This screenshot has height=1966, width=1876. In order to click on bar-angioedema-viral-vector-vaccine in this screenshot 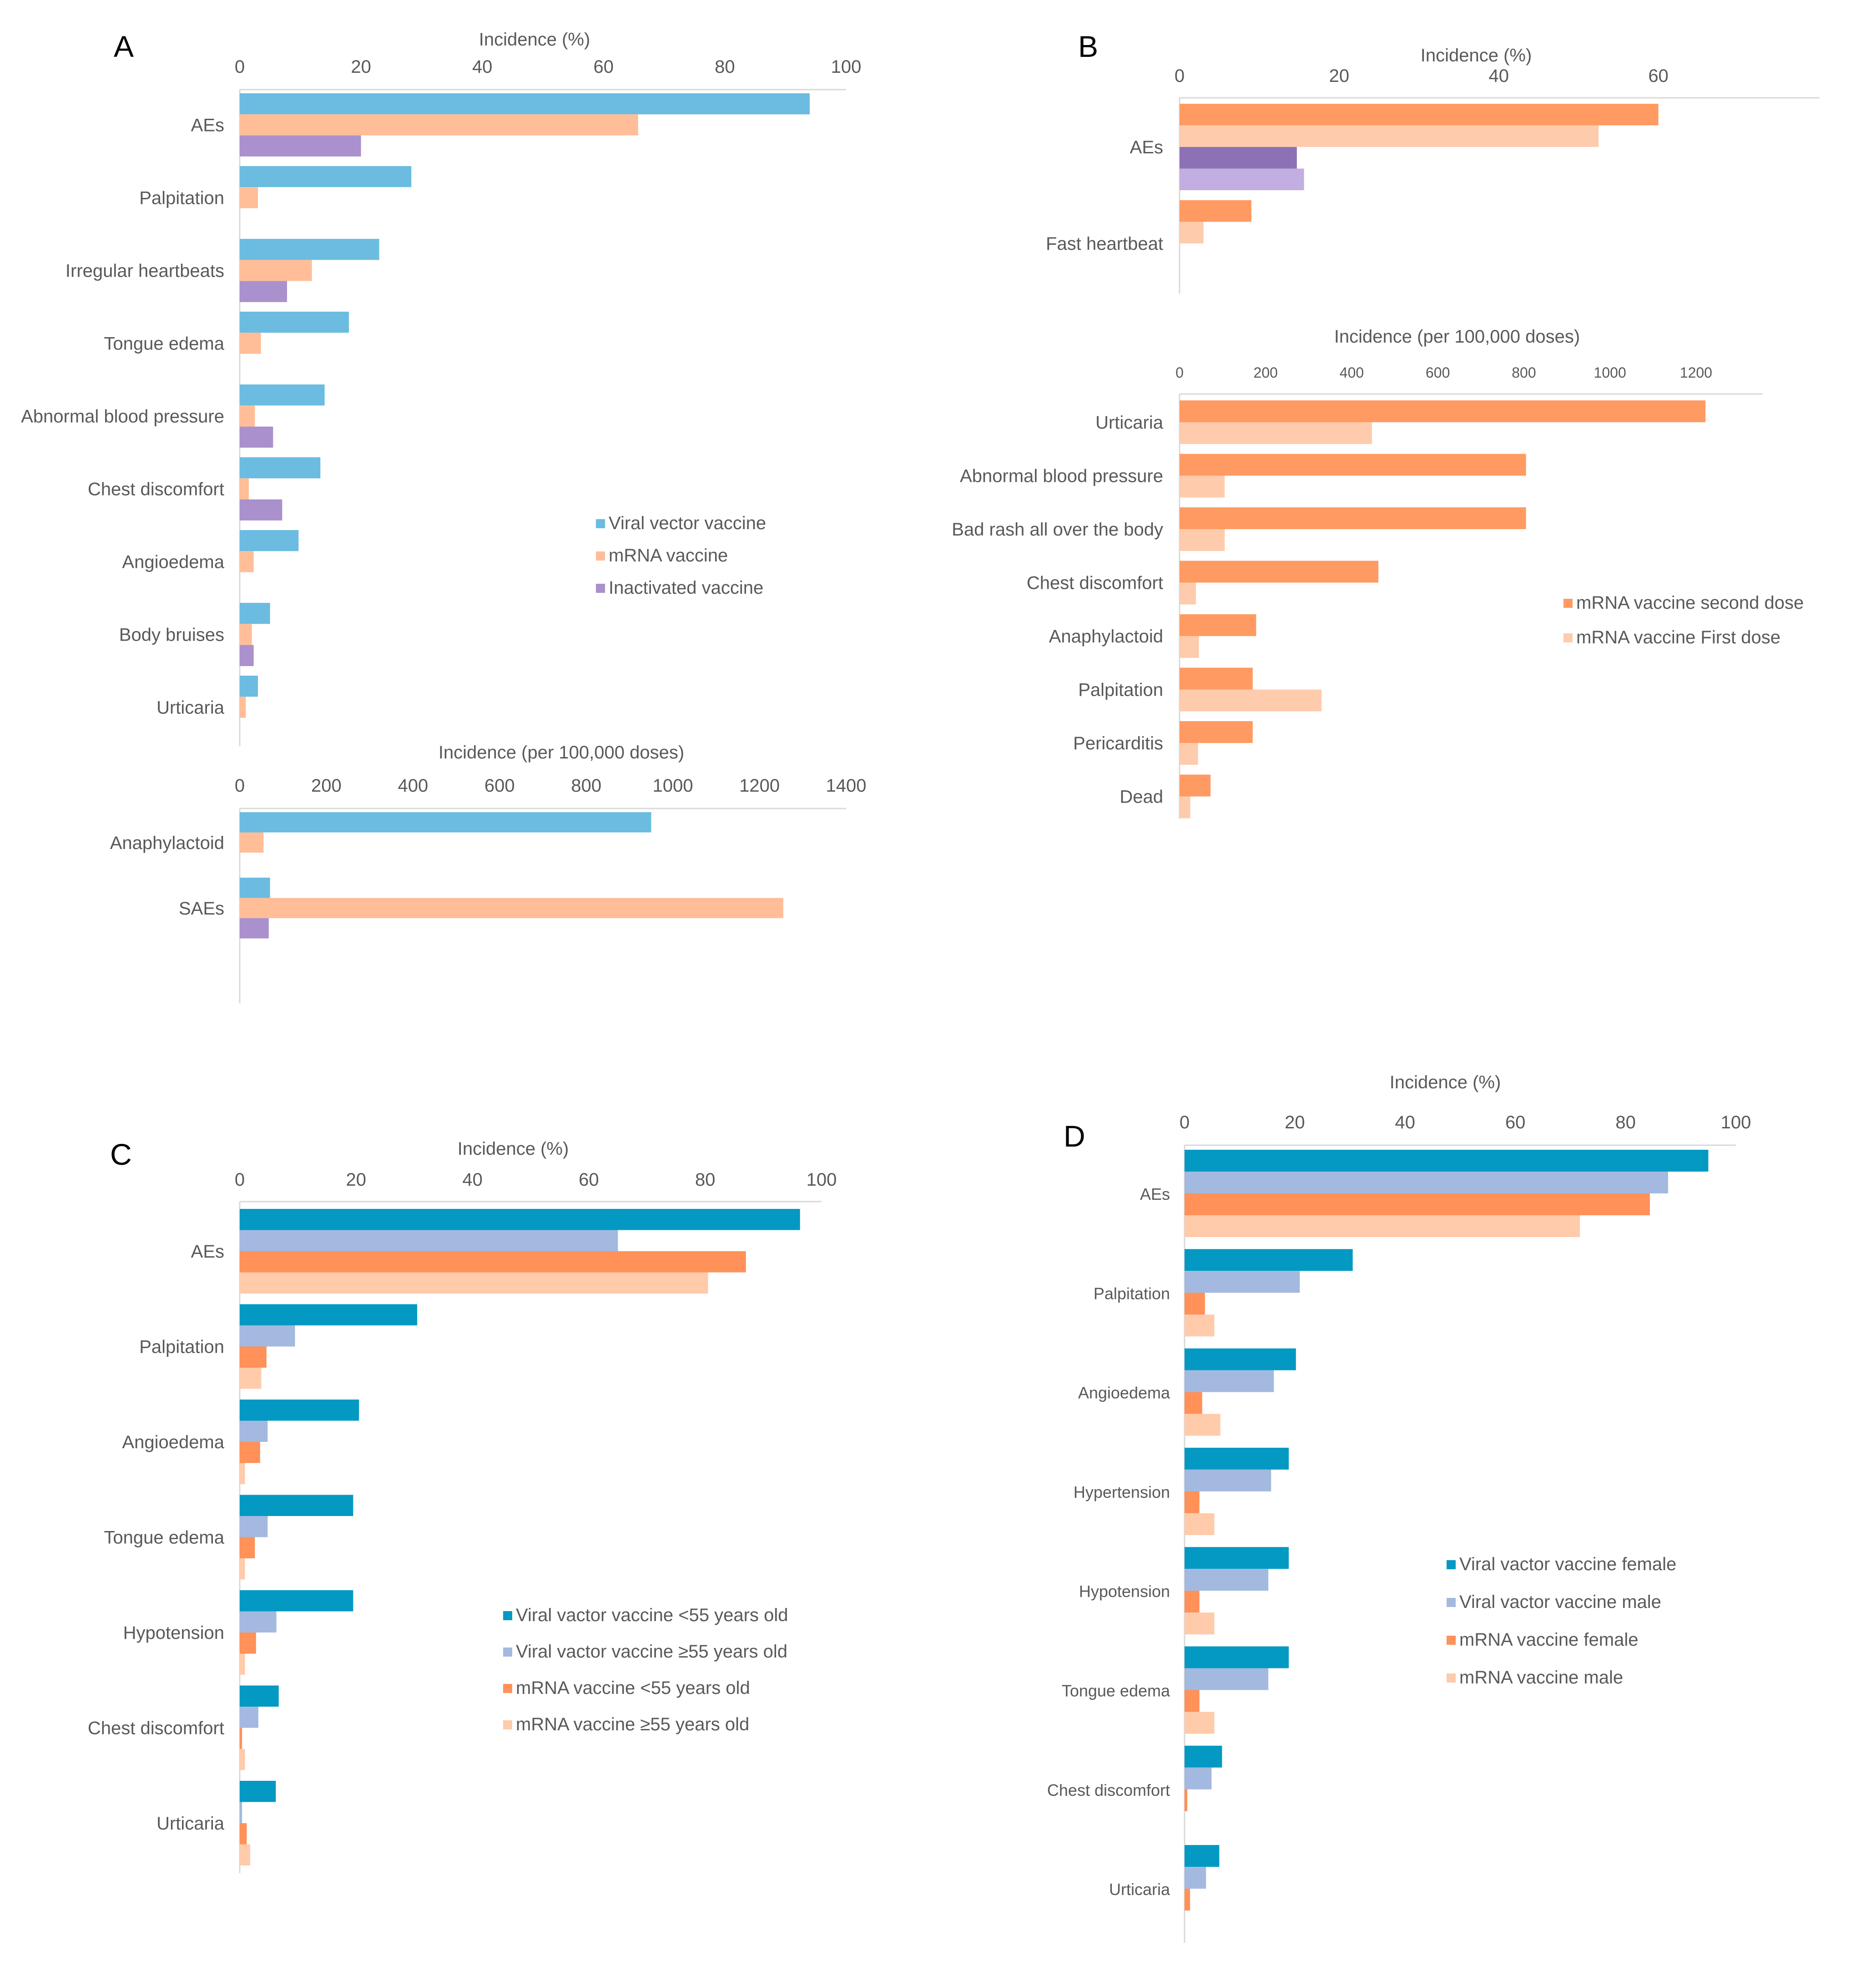, I will do `click(269, 540)`.